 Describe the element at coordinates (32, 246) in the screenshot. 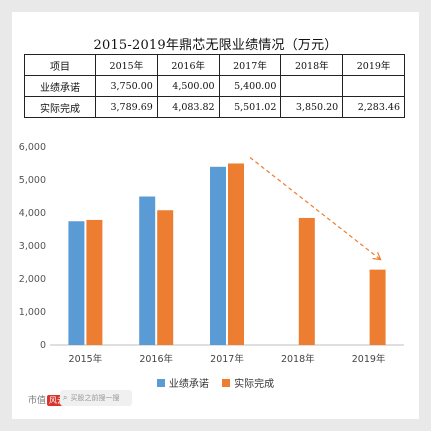

I see `y-tick-label: 3,000` at that location.